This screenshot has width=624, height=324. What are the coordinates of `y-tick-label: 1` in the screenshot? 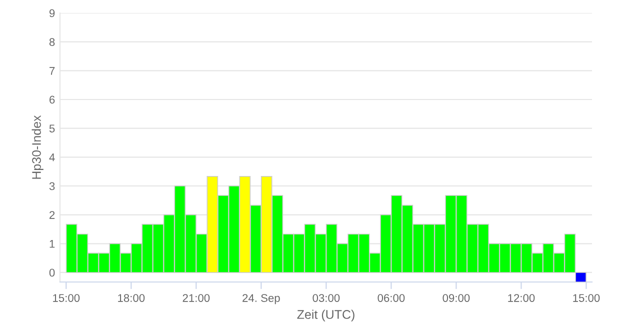 It's located at (52, 244).